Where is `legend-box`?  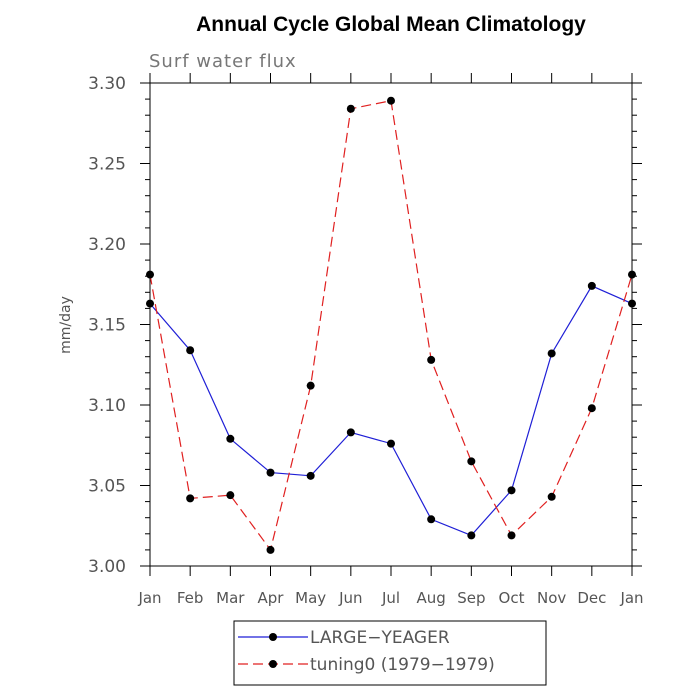
legend-box is located at coordinates (390, 653).